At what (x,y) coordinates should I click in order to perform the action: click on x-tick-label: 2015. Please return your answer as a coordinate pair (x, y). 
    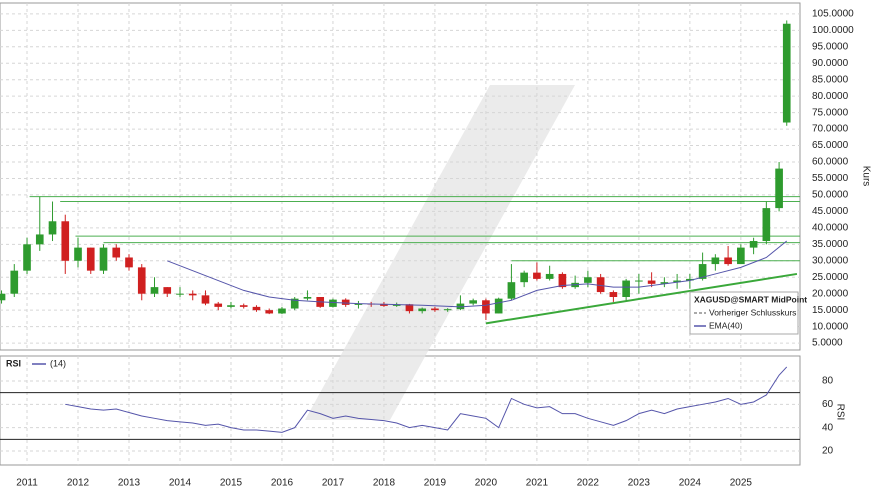
    Looking at the image, I should click on (231, 483).